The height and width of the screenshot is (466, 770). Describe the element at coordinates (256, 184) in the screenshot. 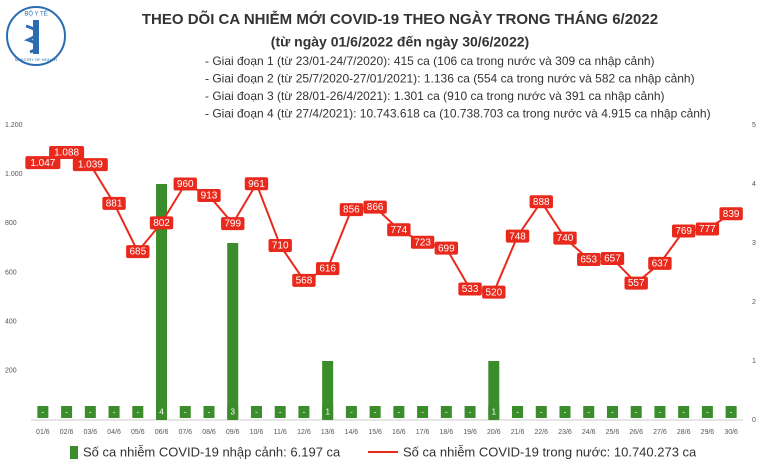

I see `value-label: 961` at that location.